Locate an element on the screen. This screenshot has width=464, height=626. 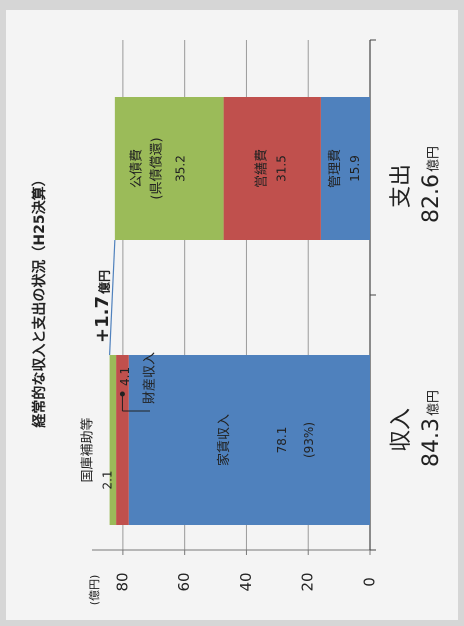
y-tick-label: 60 is located at coordinates (184, 581).